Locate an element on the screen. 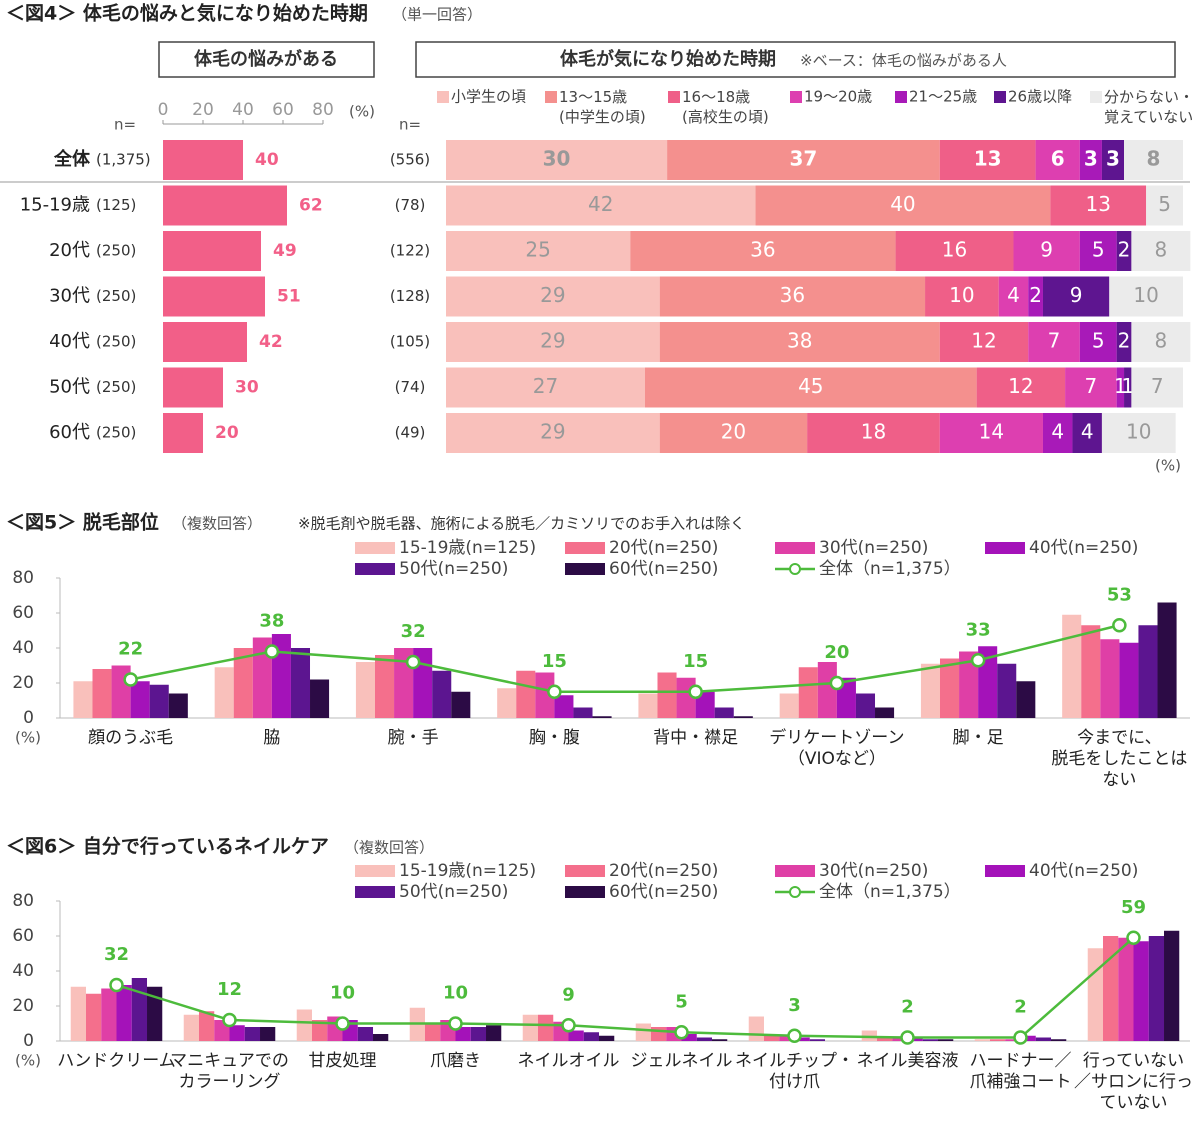  y-tick-label: 20 is located at coordinates (23, 683).